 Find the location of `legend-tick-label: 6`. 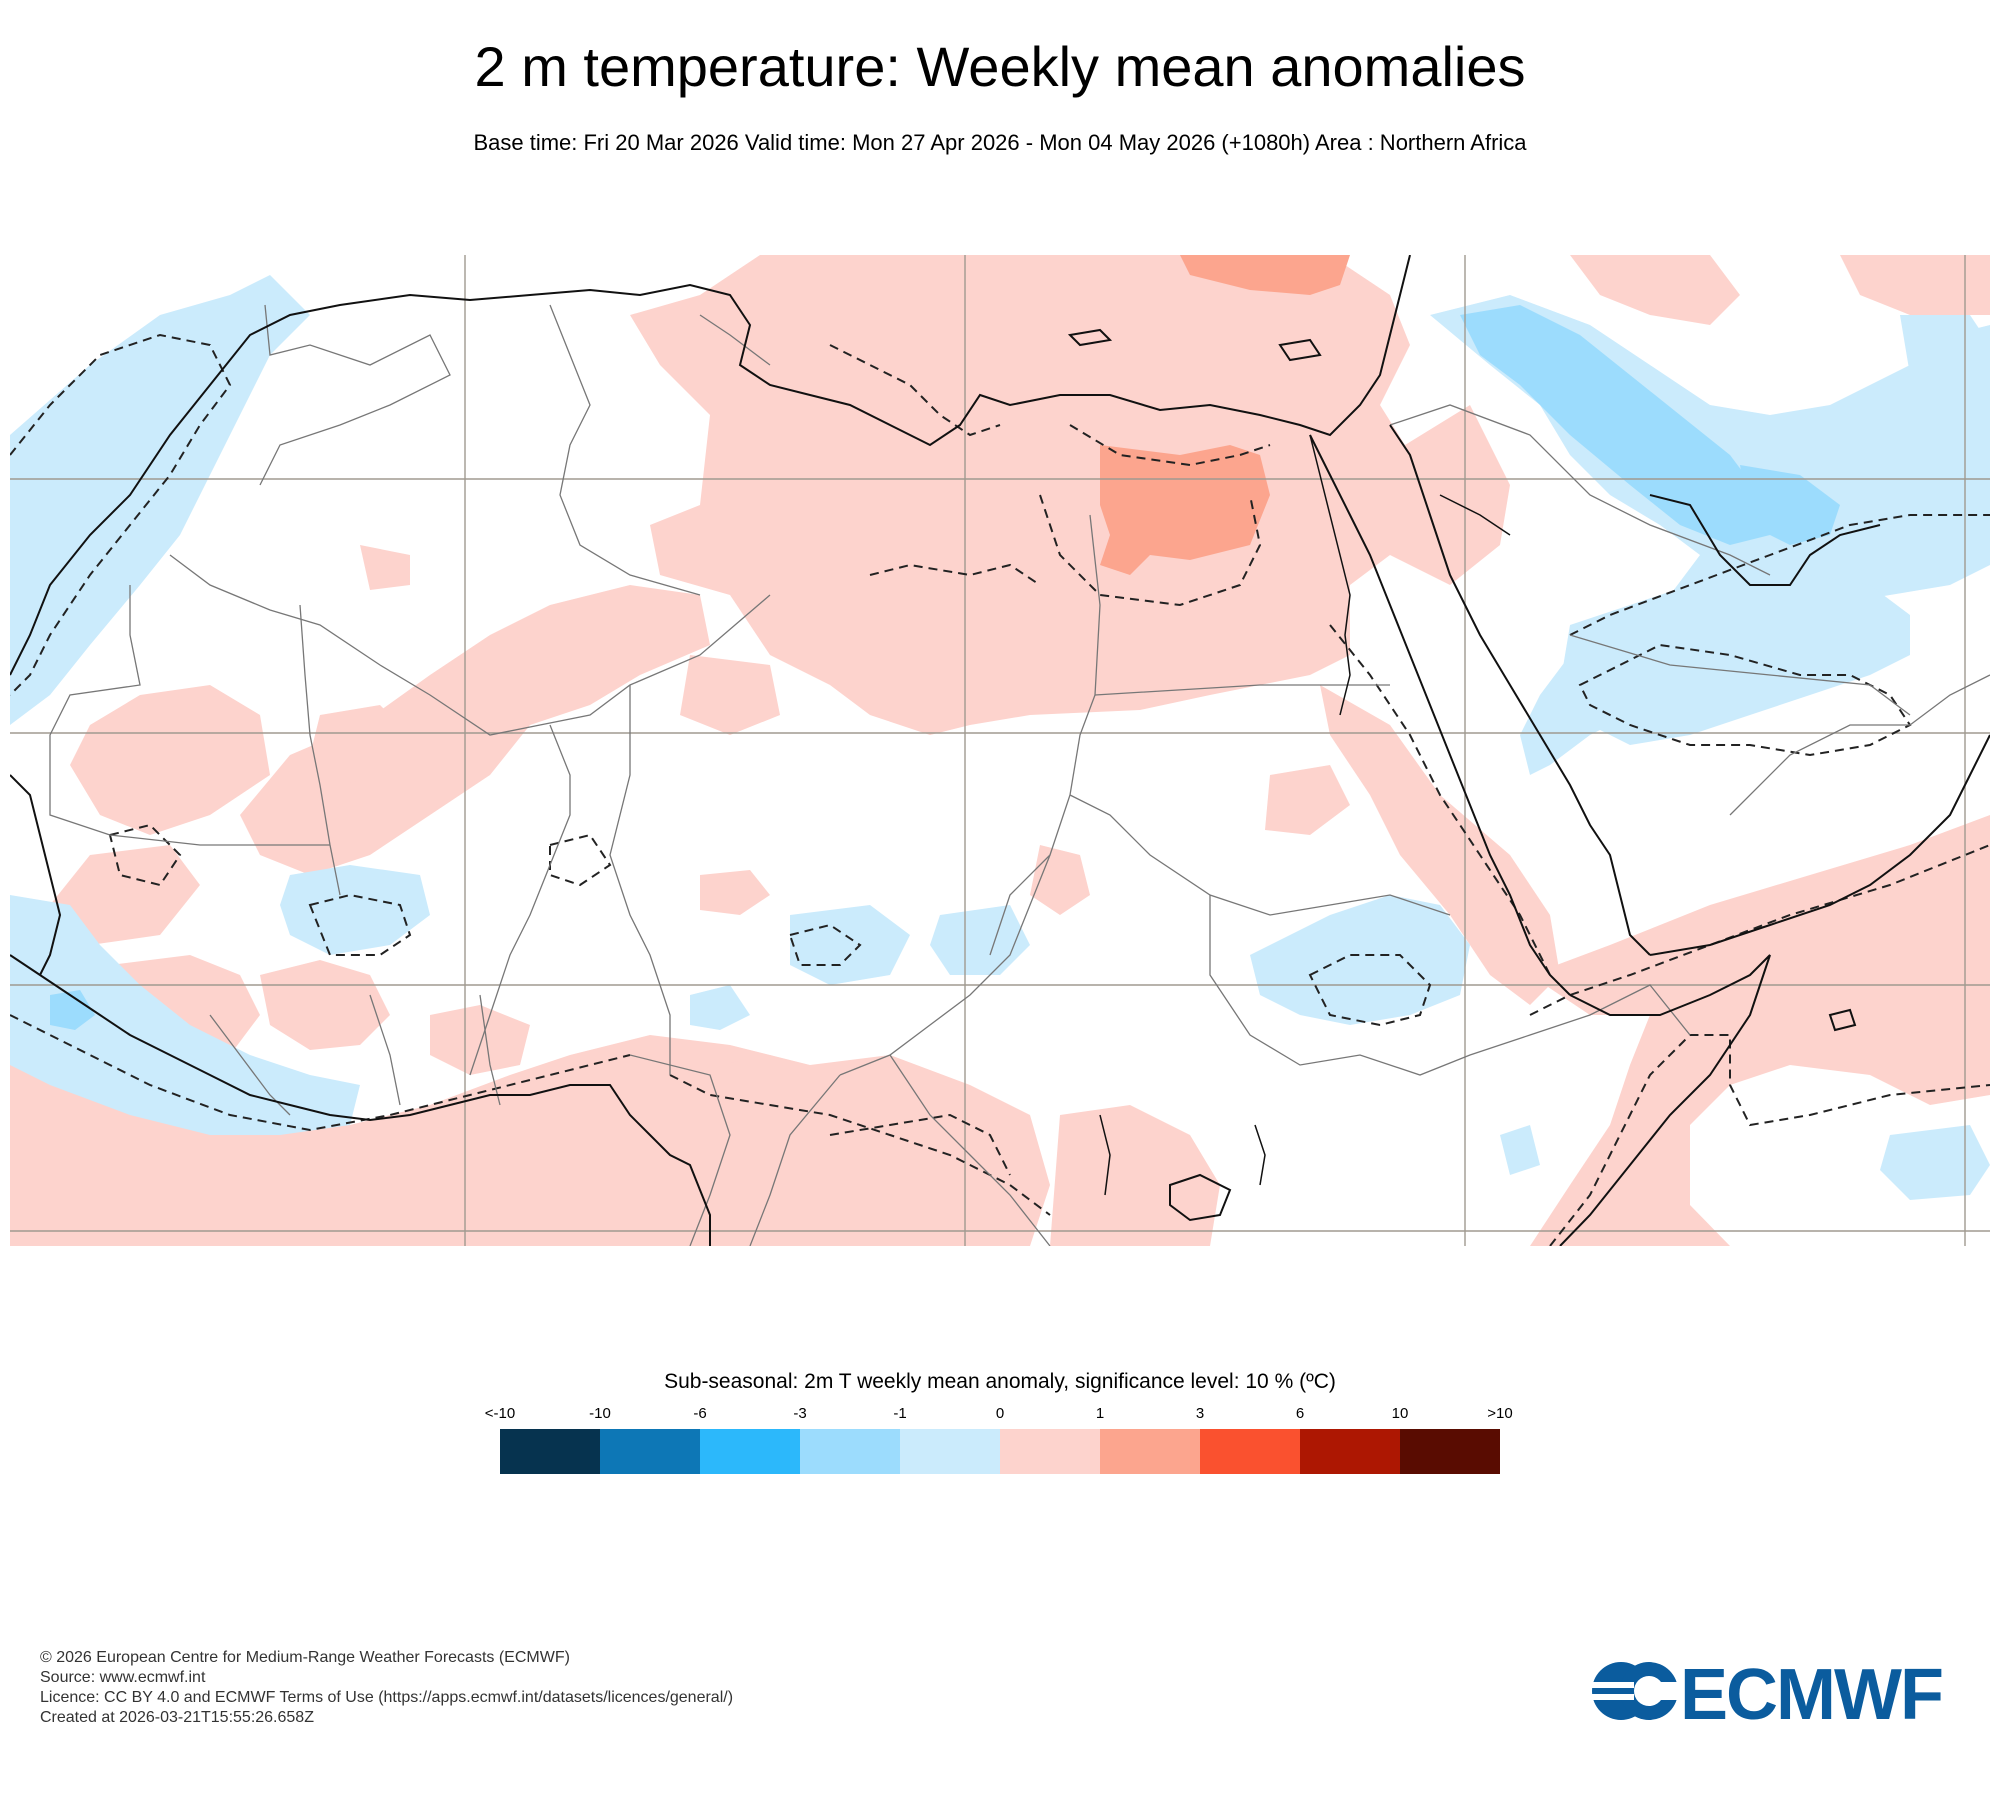

legend-tick-label: 6 is located at coordinates (1300, 1413).